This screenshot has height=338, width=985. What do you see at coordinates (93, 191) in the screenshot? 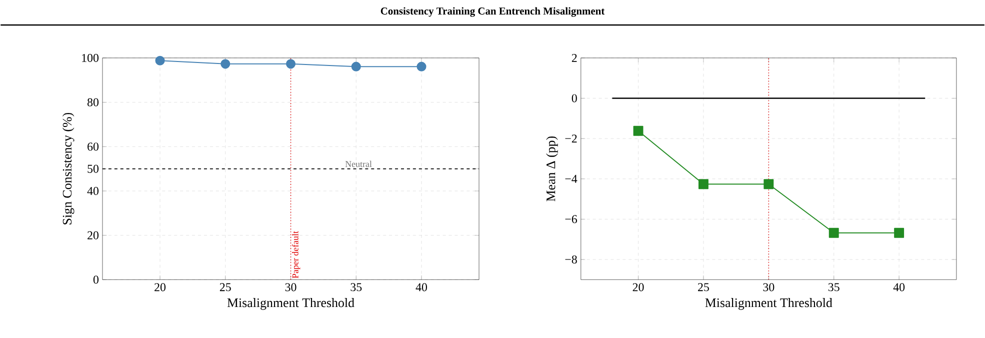
I see `y-tick-label: 40` at bounding box center [93, 191].